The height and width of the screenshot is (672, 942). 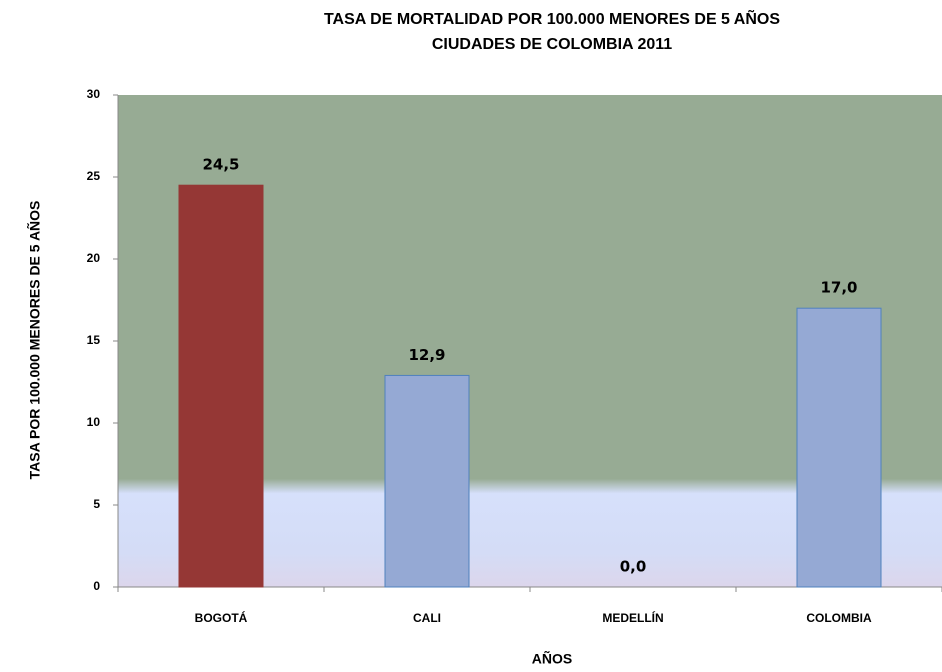 What do you see at coordinates (427, 618) in the screenshot?
I see `x-tick-label: CALI` at bounding box center [427, 618].